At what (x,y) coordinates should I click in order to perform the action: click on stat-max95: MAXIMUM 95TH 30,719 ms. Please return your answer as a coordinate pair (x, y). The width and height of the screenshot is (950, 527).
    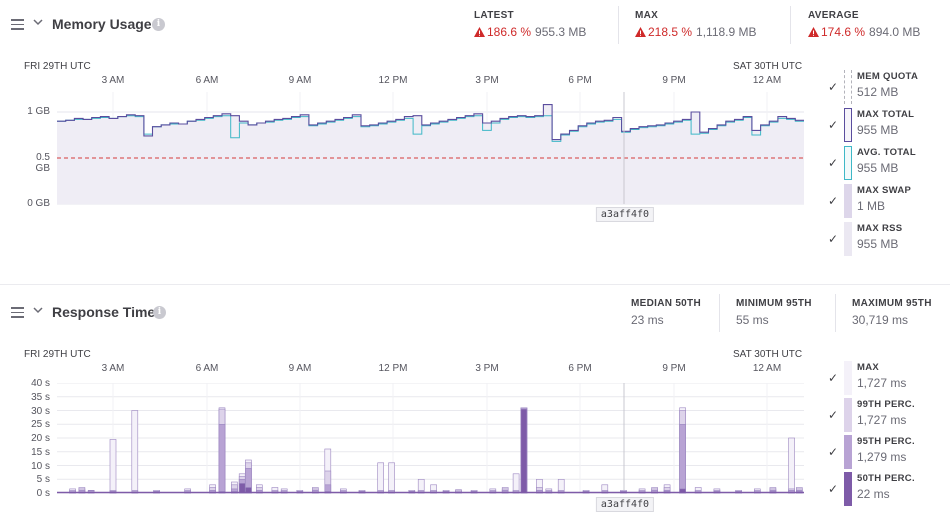
    Looking at the image, I should click on (892, 312).